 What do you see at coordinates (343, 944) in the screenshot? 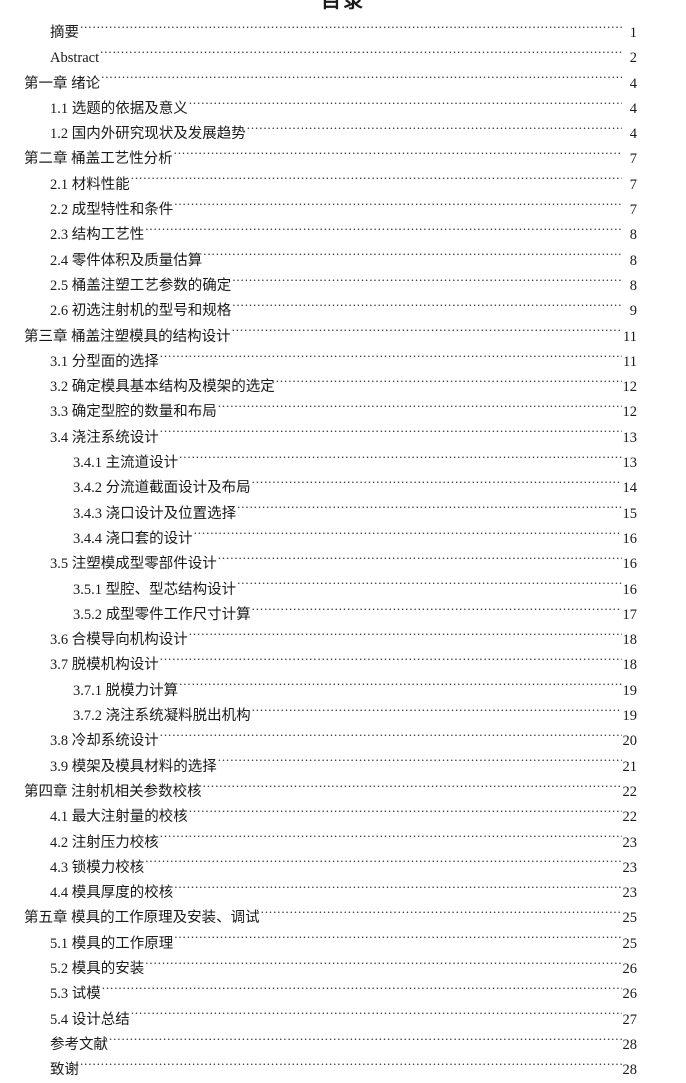
I see `toc-entry: 5.1 模具的工作原理 25` at bounding box center [343, 944].